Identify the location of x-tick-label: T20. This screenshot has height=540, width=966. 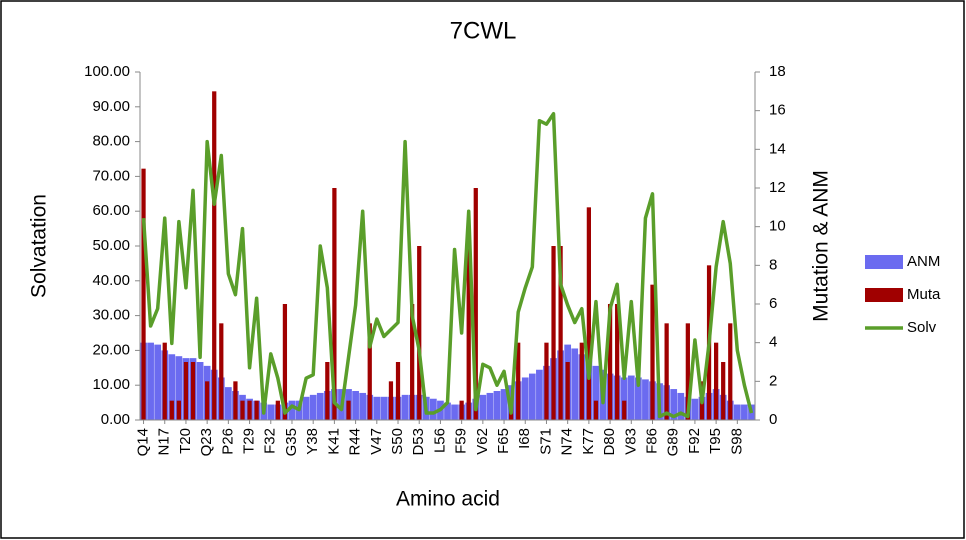
(185, 441).